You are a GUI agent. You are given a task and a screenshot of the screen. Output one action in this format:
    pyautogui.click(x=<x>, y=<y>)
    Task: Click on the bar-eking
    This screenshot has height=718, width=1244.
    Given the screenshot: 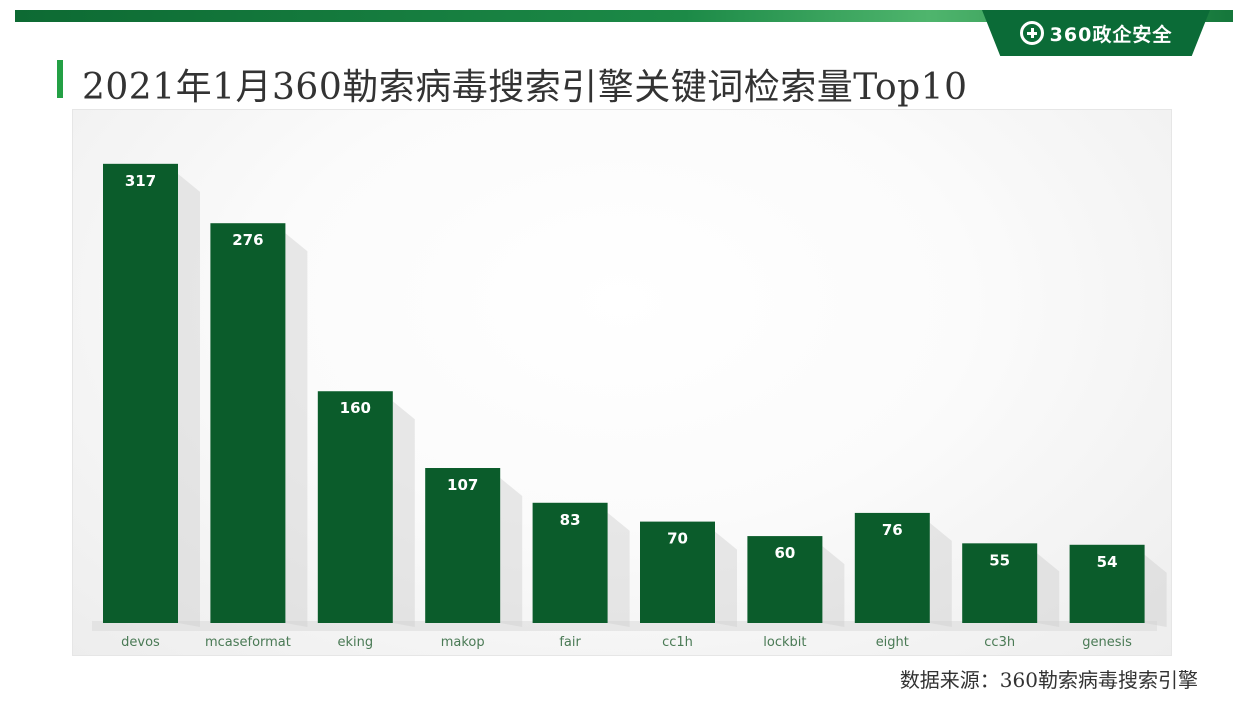 What is the action you would take?
    pyautogui.click(x=355, y=507)
    